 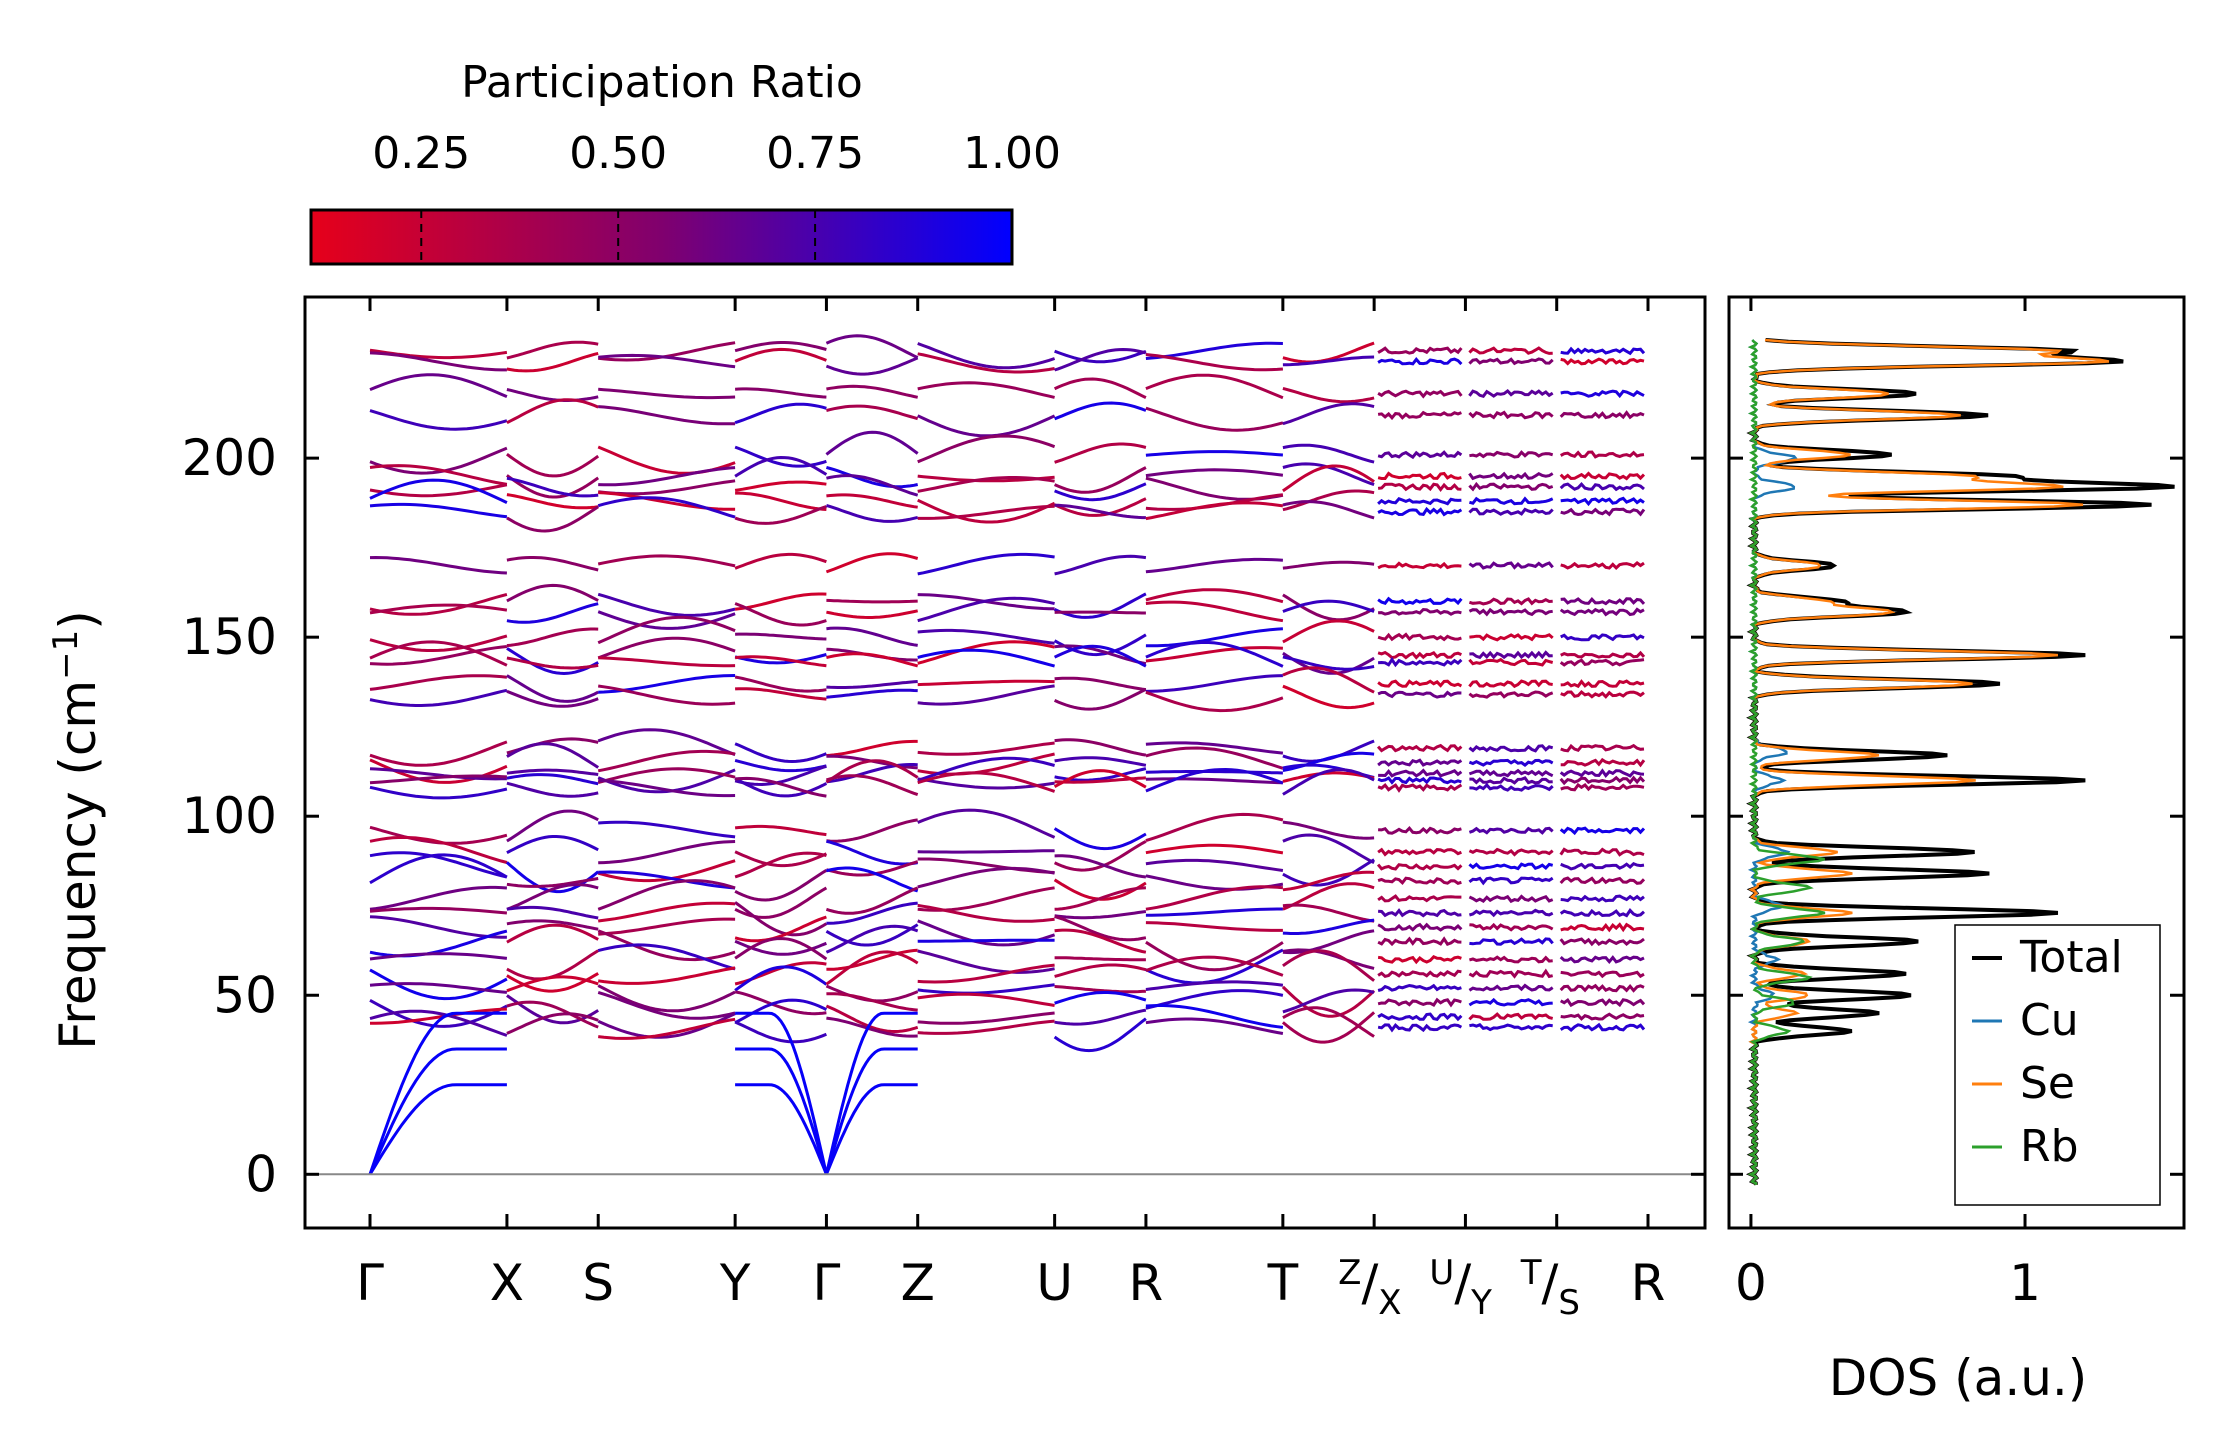 I want to click on y-tick-label: 150, so click(x=229, y=637).